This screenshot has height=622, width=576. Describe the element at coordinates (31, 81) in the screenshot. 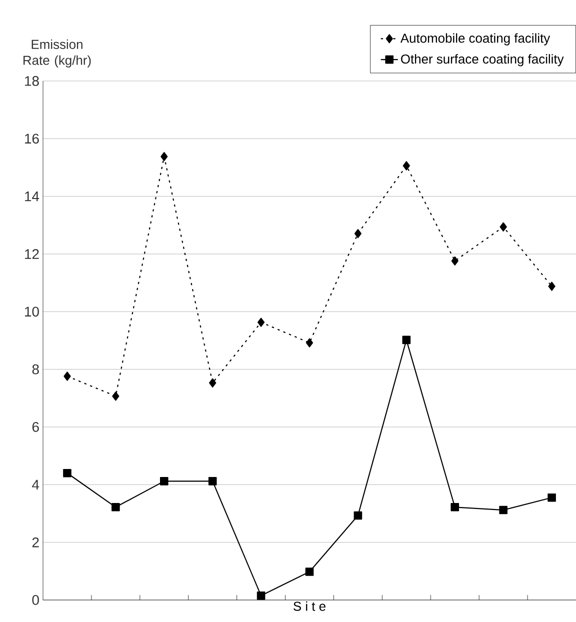

I see `y-tick-label: 18` at that location.